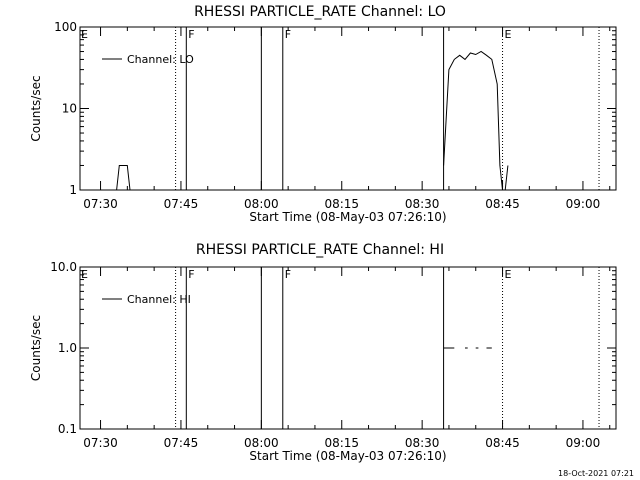 The image size is (640, 480). What do you see at coordinates (160, 59) in the screenshot?
I see `legend-label: Channel: LO` at bounding box center [160, 59].